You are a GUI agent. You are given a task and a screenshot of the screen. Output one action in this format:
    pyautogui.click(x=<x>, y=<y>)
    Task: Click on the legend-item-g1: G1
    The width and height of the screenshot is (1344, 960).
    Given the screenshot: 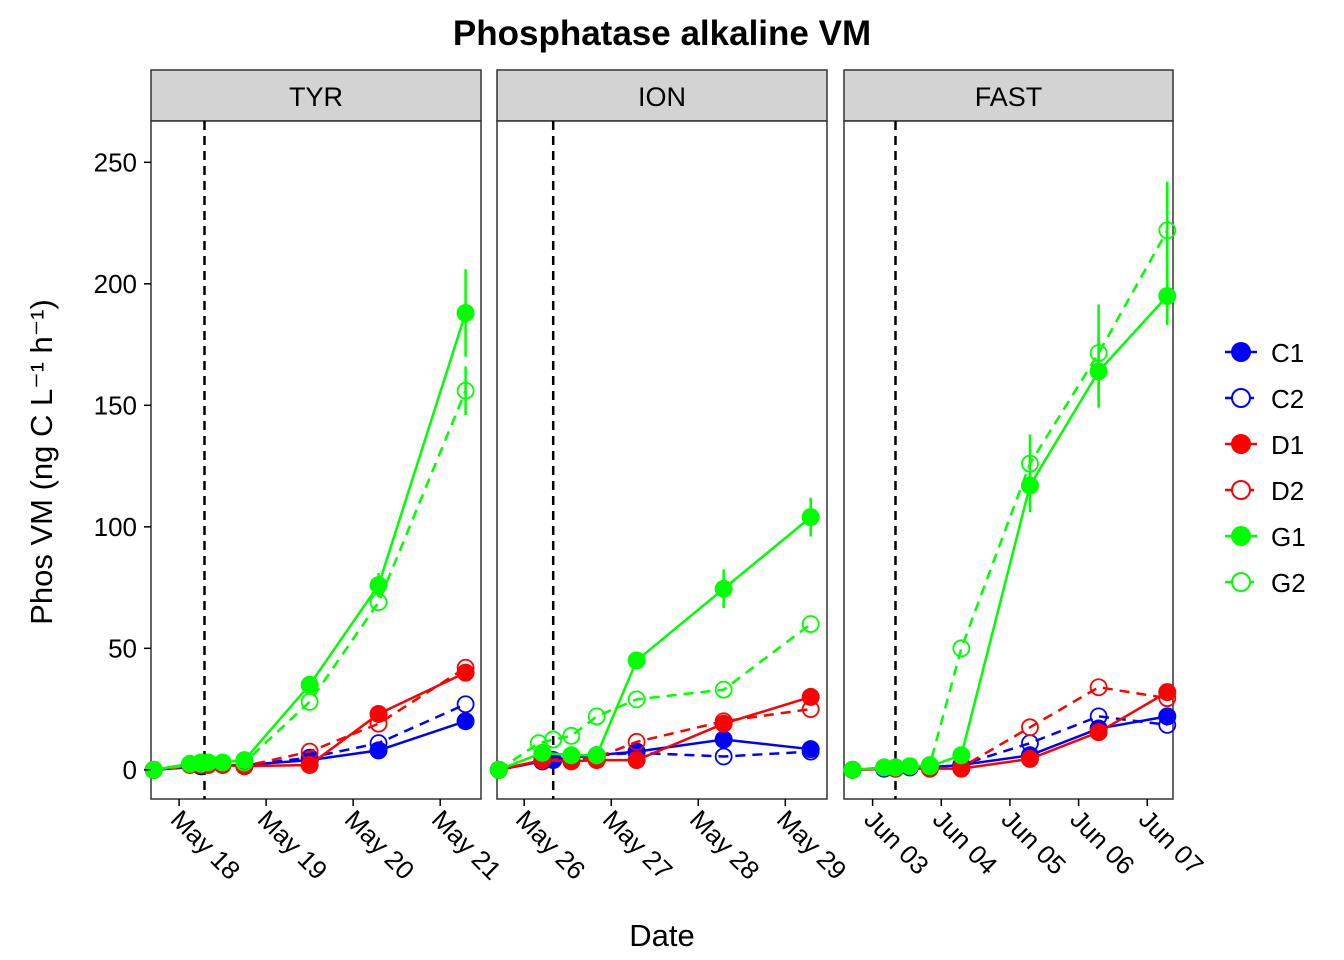 What is the action you would take?
    pyautogui.click(x=1265, y=537)
    